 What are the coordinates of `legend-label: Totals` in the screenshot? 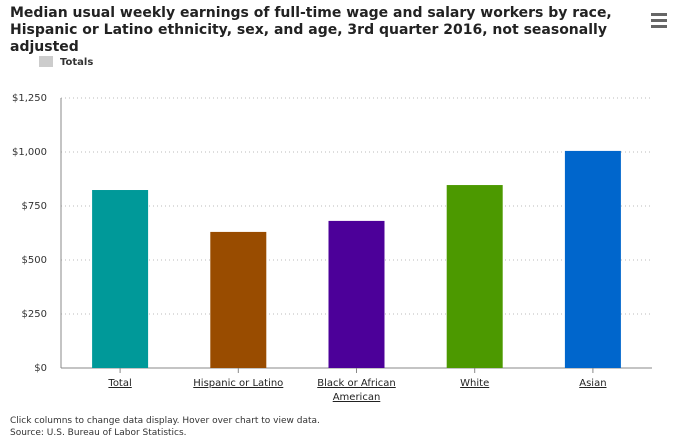 It's located at (76, 62).